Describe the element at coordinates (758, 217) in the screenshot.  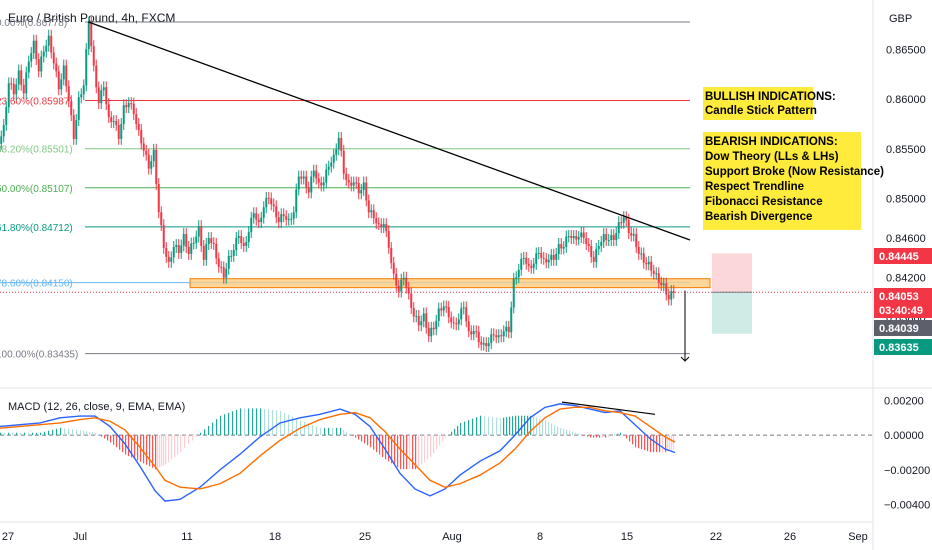
I see `bearish-note-line: Bearish Divergence` at that location.